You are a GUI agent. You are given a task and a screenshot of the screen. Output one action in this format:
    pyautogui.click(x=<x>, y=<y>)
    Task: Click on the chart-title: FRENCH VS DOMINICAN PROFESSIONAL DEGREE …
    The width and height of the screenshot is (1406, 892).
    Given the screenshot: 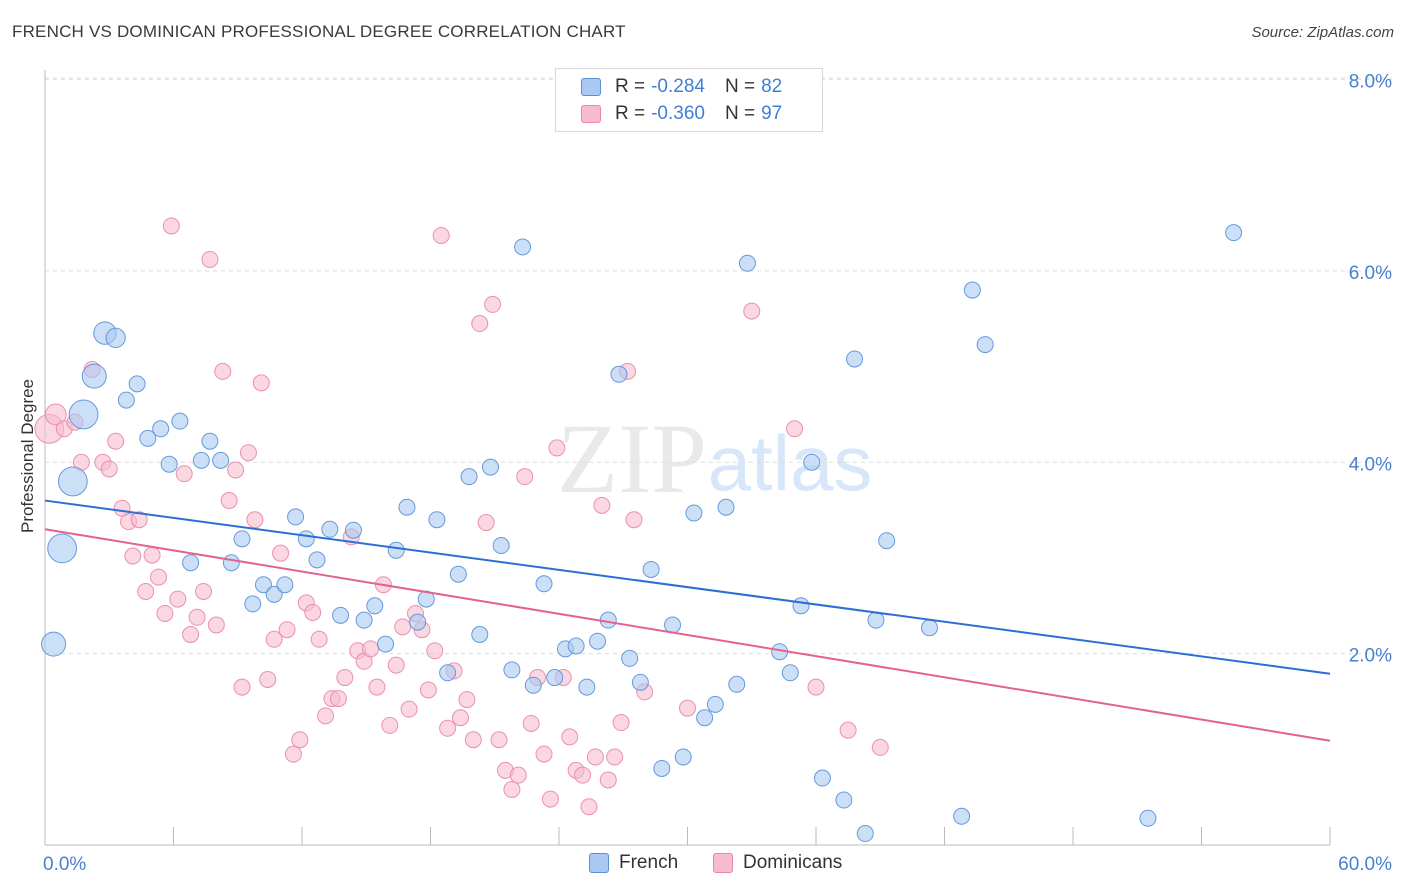 What is the action you would take?
    pyautogui.click(x=319, y=31)
    